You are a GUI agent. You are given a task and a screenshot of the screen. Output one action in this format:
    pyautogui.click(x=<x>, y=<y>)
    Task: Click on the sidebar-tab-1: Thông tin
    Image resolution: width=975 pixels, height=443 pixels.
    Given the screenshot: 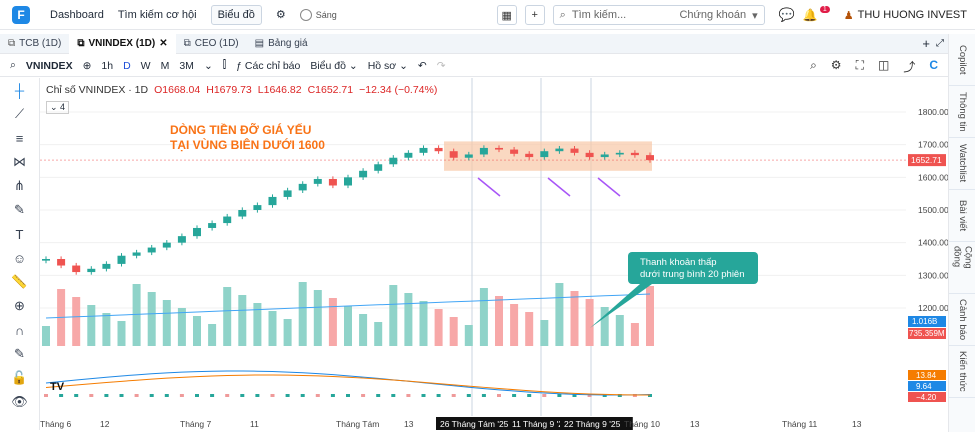 What is the action you would take?
    pyautogui.click(x=962, y=112)
    